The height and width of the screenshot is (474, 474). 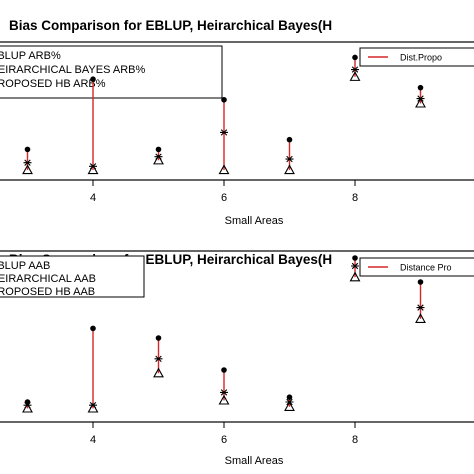 What do you see at coordinates (421, 58) in the screenshot?
I see `legend-right-label: Dist.Propo` at bounding box center [421, 58].